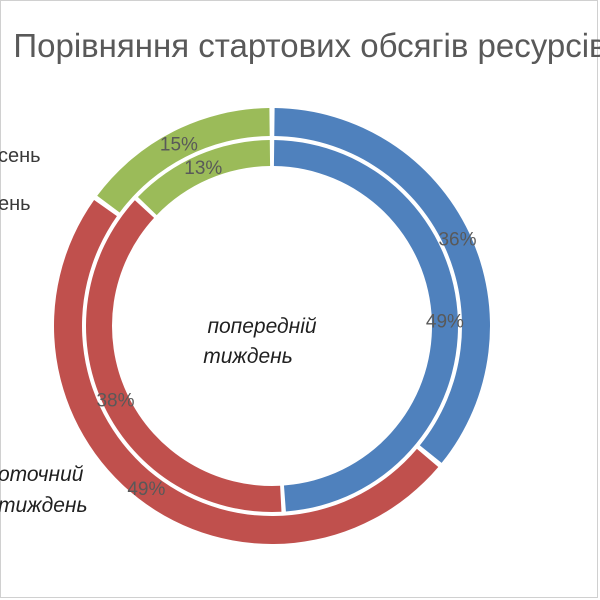  Describe the element at coordinates (179, 144) in the screenshot. I see `outer-ring-data-label-3: 15%` at that location.